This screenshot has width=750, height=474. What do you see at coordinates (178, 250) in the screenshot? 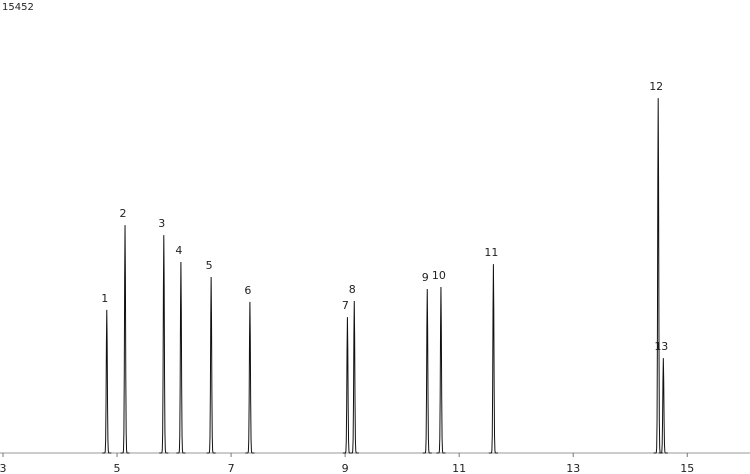
I see `peak-label: 4` at bounding box center [178, 250].